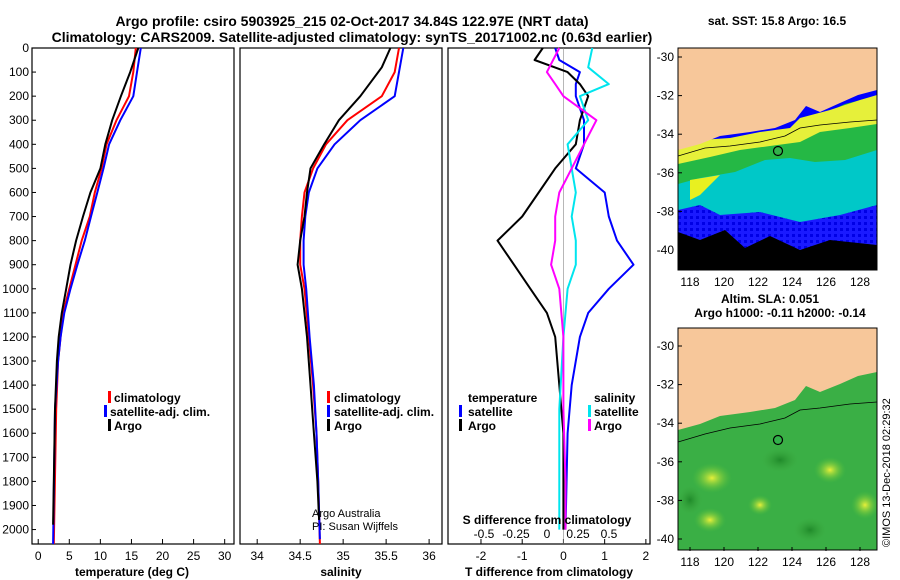 This screenshot has width=900, height=580. What do you see at coordinates (460, 425) in the screenshot?
I see `diff-legend-temp-argo-swatch` at bounding box center [460, 425].